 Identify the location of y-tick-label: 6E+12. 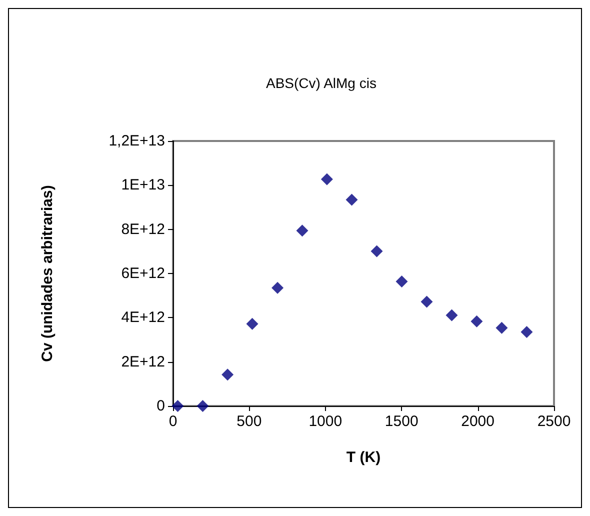
(143, 273).